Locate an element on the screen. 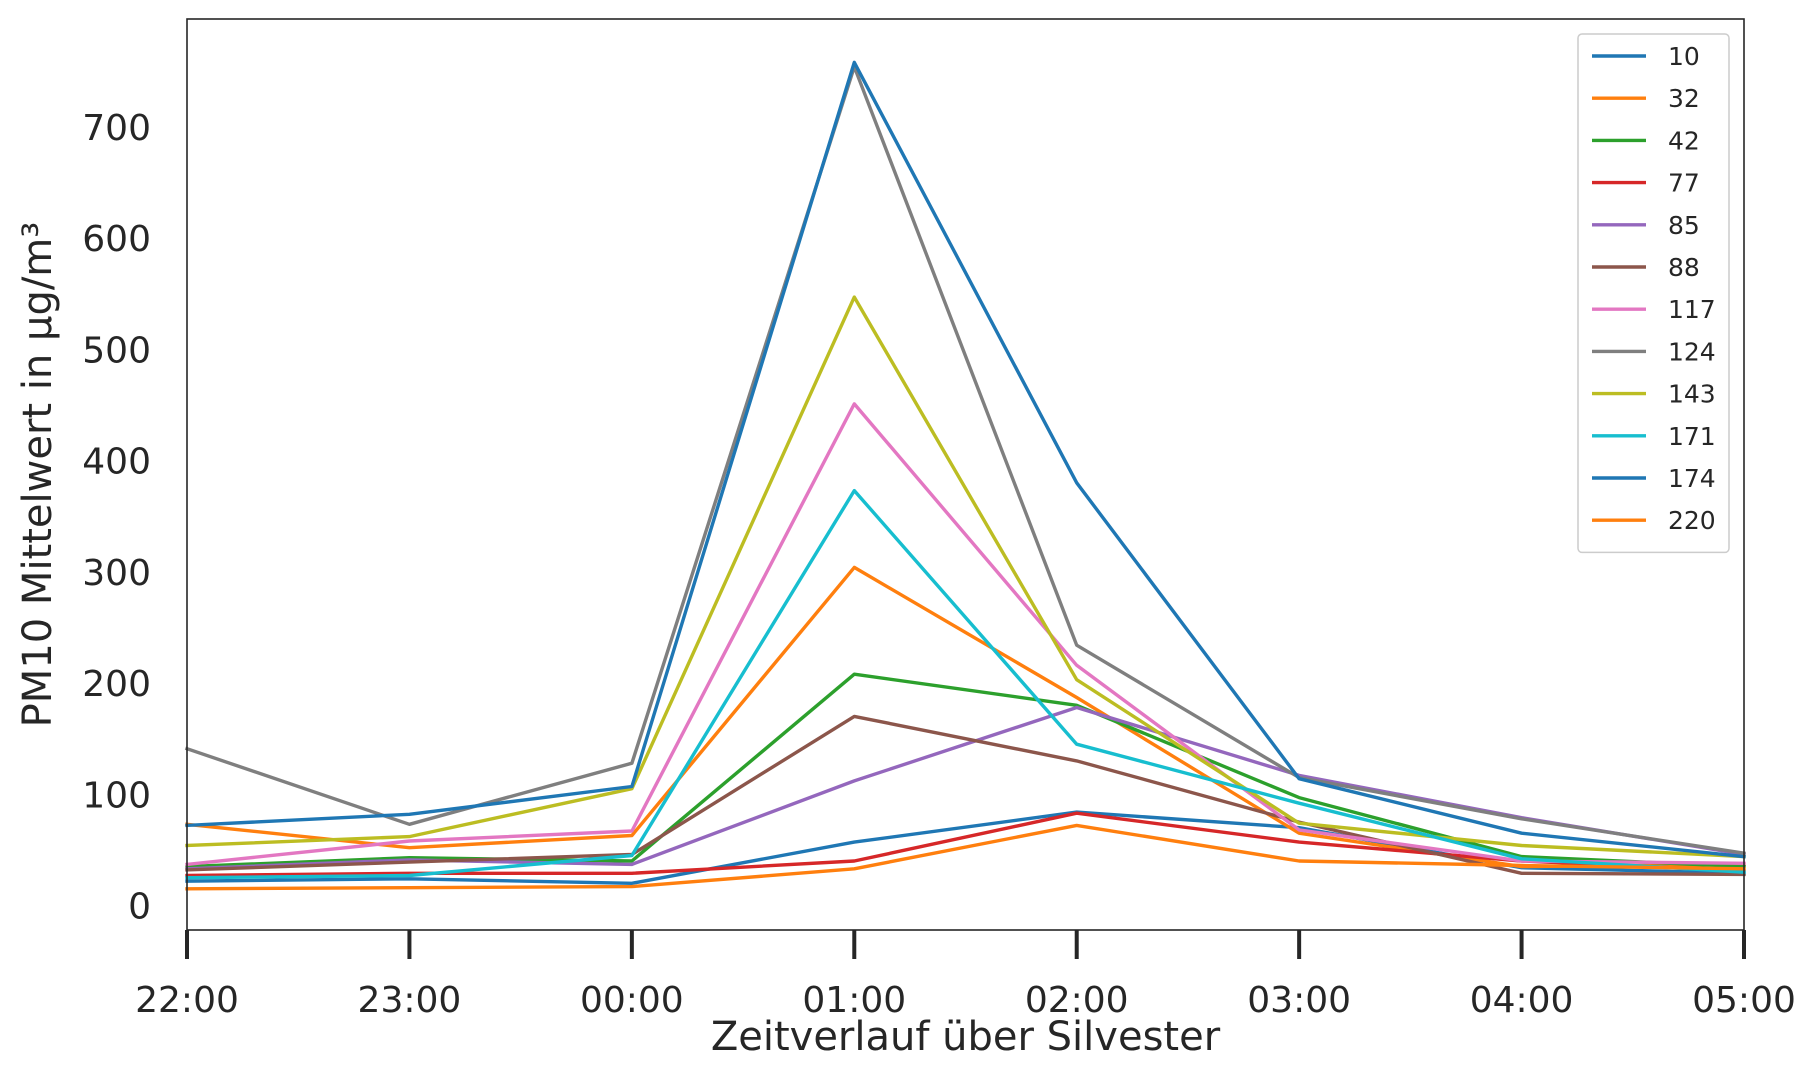  y-tick-label: 700 is located at coordinates (116, 128).